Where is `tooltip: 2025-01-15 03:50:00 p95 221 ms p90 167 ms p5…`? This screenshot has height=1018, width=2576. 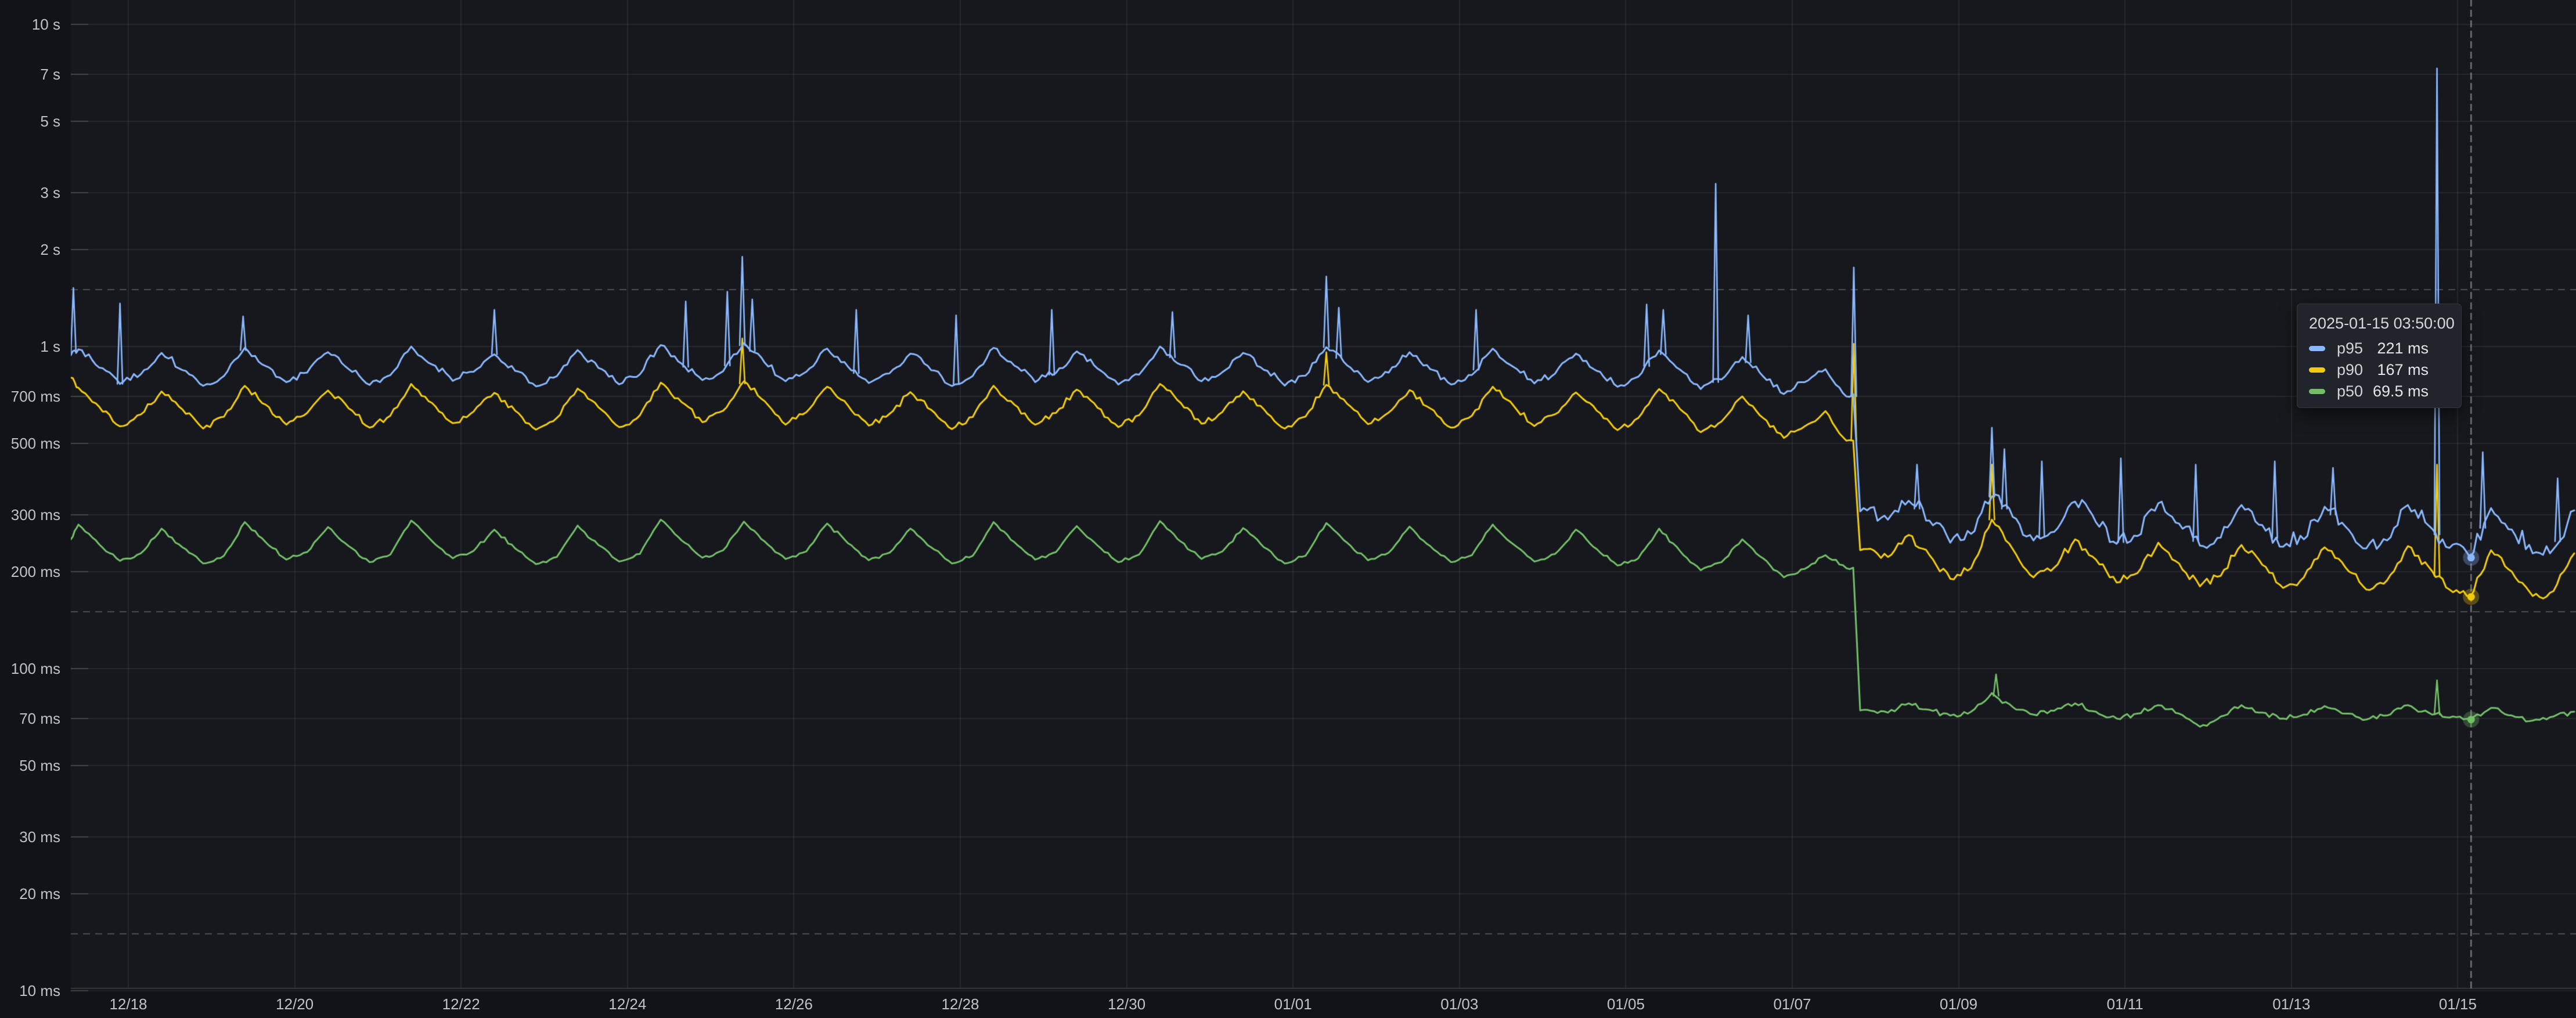 tooltip: 2025-01-15 03:50:00 p95 221 ms p90 167 ms p5… is located at coordinates (2379, 356).